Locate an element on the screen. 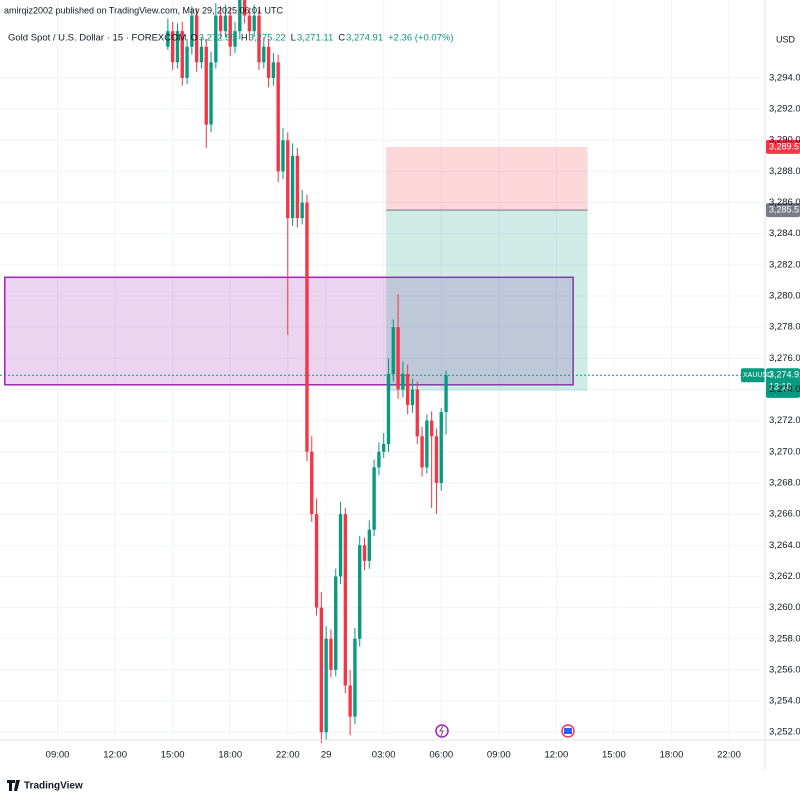  y-tick-label: 3,262.00 is located at coordinates (784, 576).